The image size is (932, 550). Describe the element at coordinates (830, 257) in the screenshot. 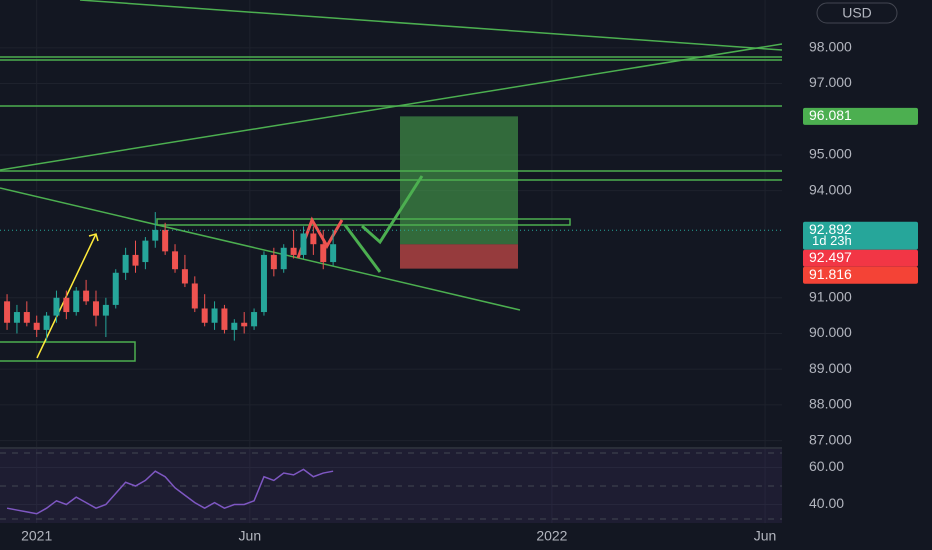

I see `price-label: 92.497` at that location.